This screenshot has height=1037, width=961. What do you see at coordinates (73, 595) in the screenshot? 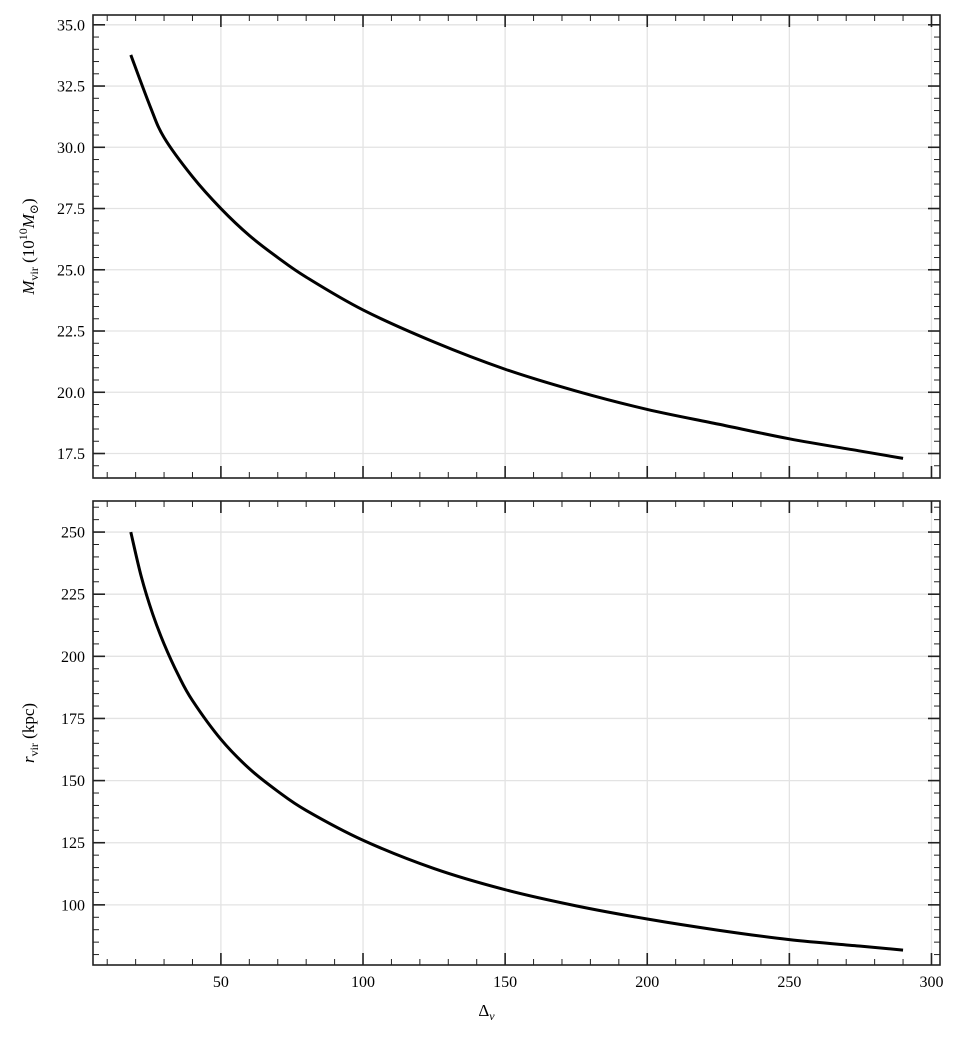
I see `y-tick-label: 225` at bounding box center [73, 595].